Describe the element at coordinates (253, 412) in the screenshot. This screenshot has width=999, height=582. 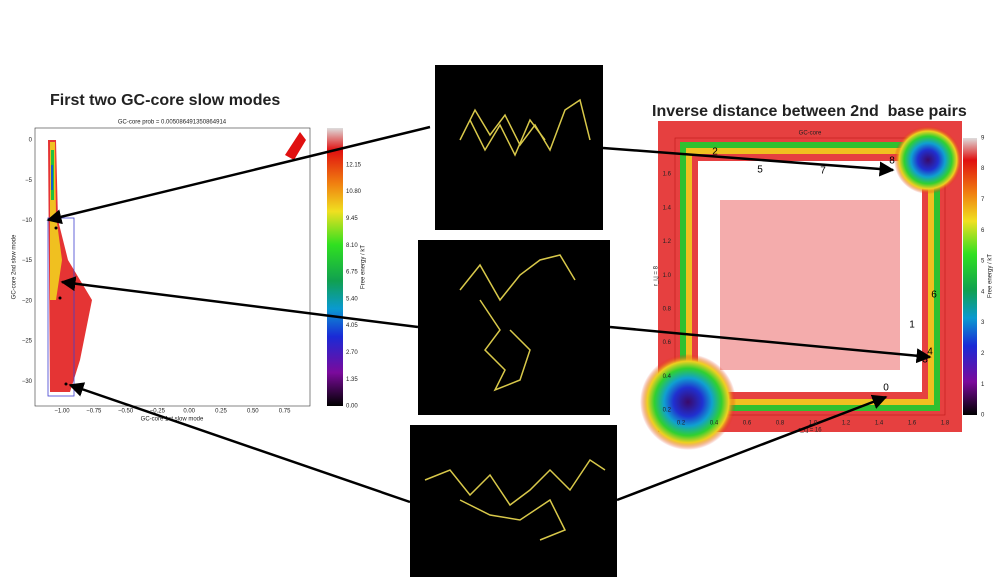
I see `x-tick-label: 0.50` at that location.